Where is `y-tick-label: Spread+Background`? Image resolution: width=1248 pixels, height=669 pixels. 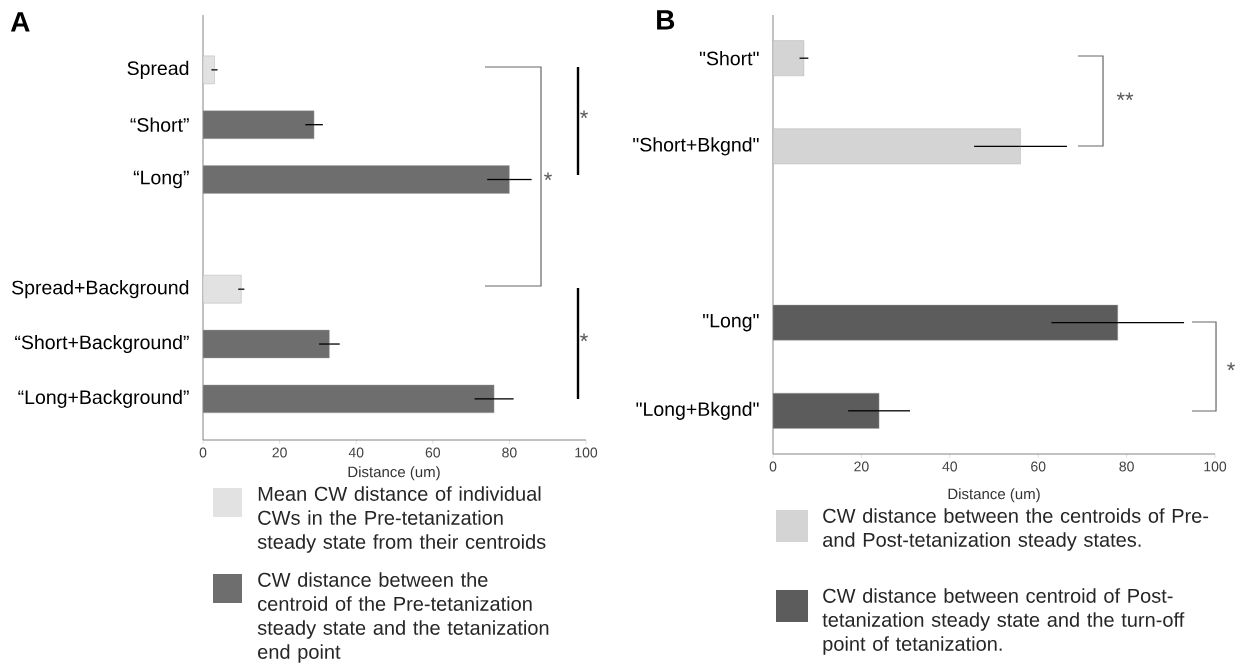
y-tick-label: Spread+Background is located at coordinates (100, 289).